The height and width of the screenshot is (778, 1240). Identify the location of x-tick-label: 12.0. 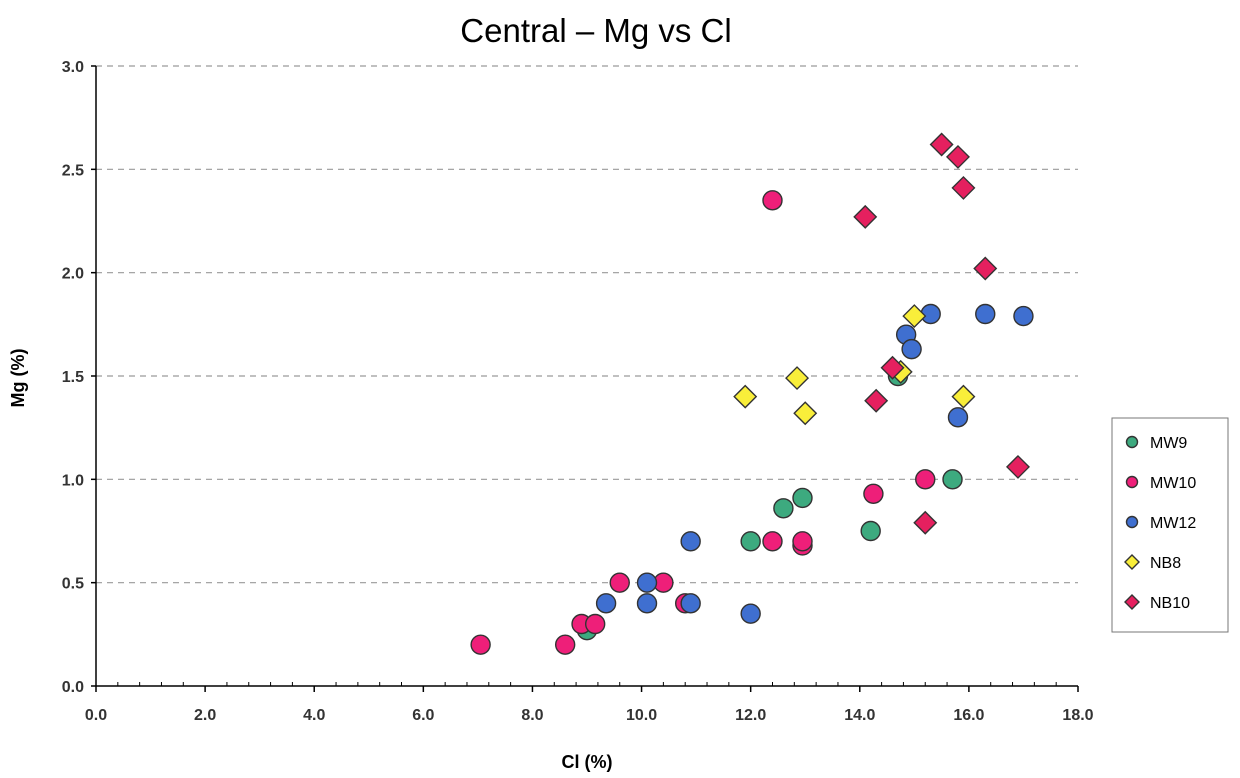
(750, 715).